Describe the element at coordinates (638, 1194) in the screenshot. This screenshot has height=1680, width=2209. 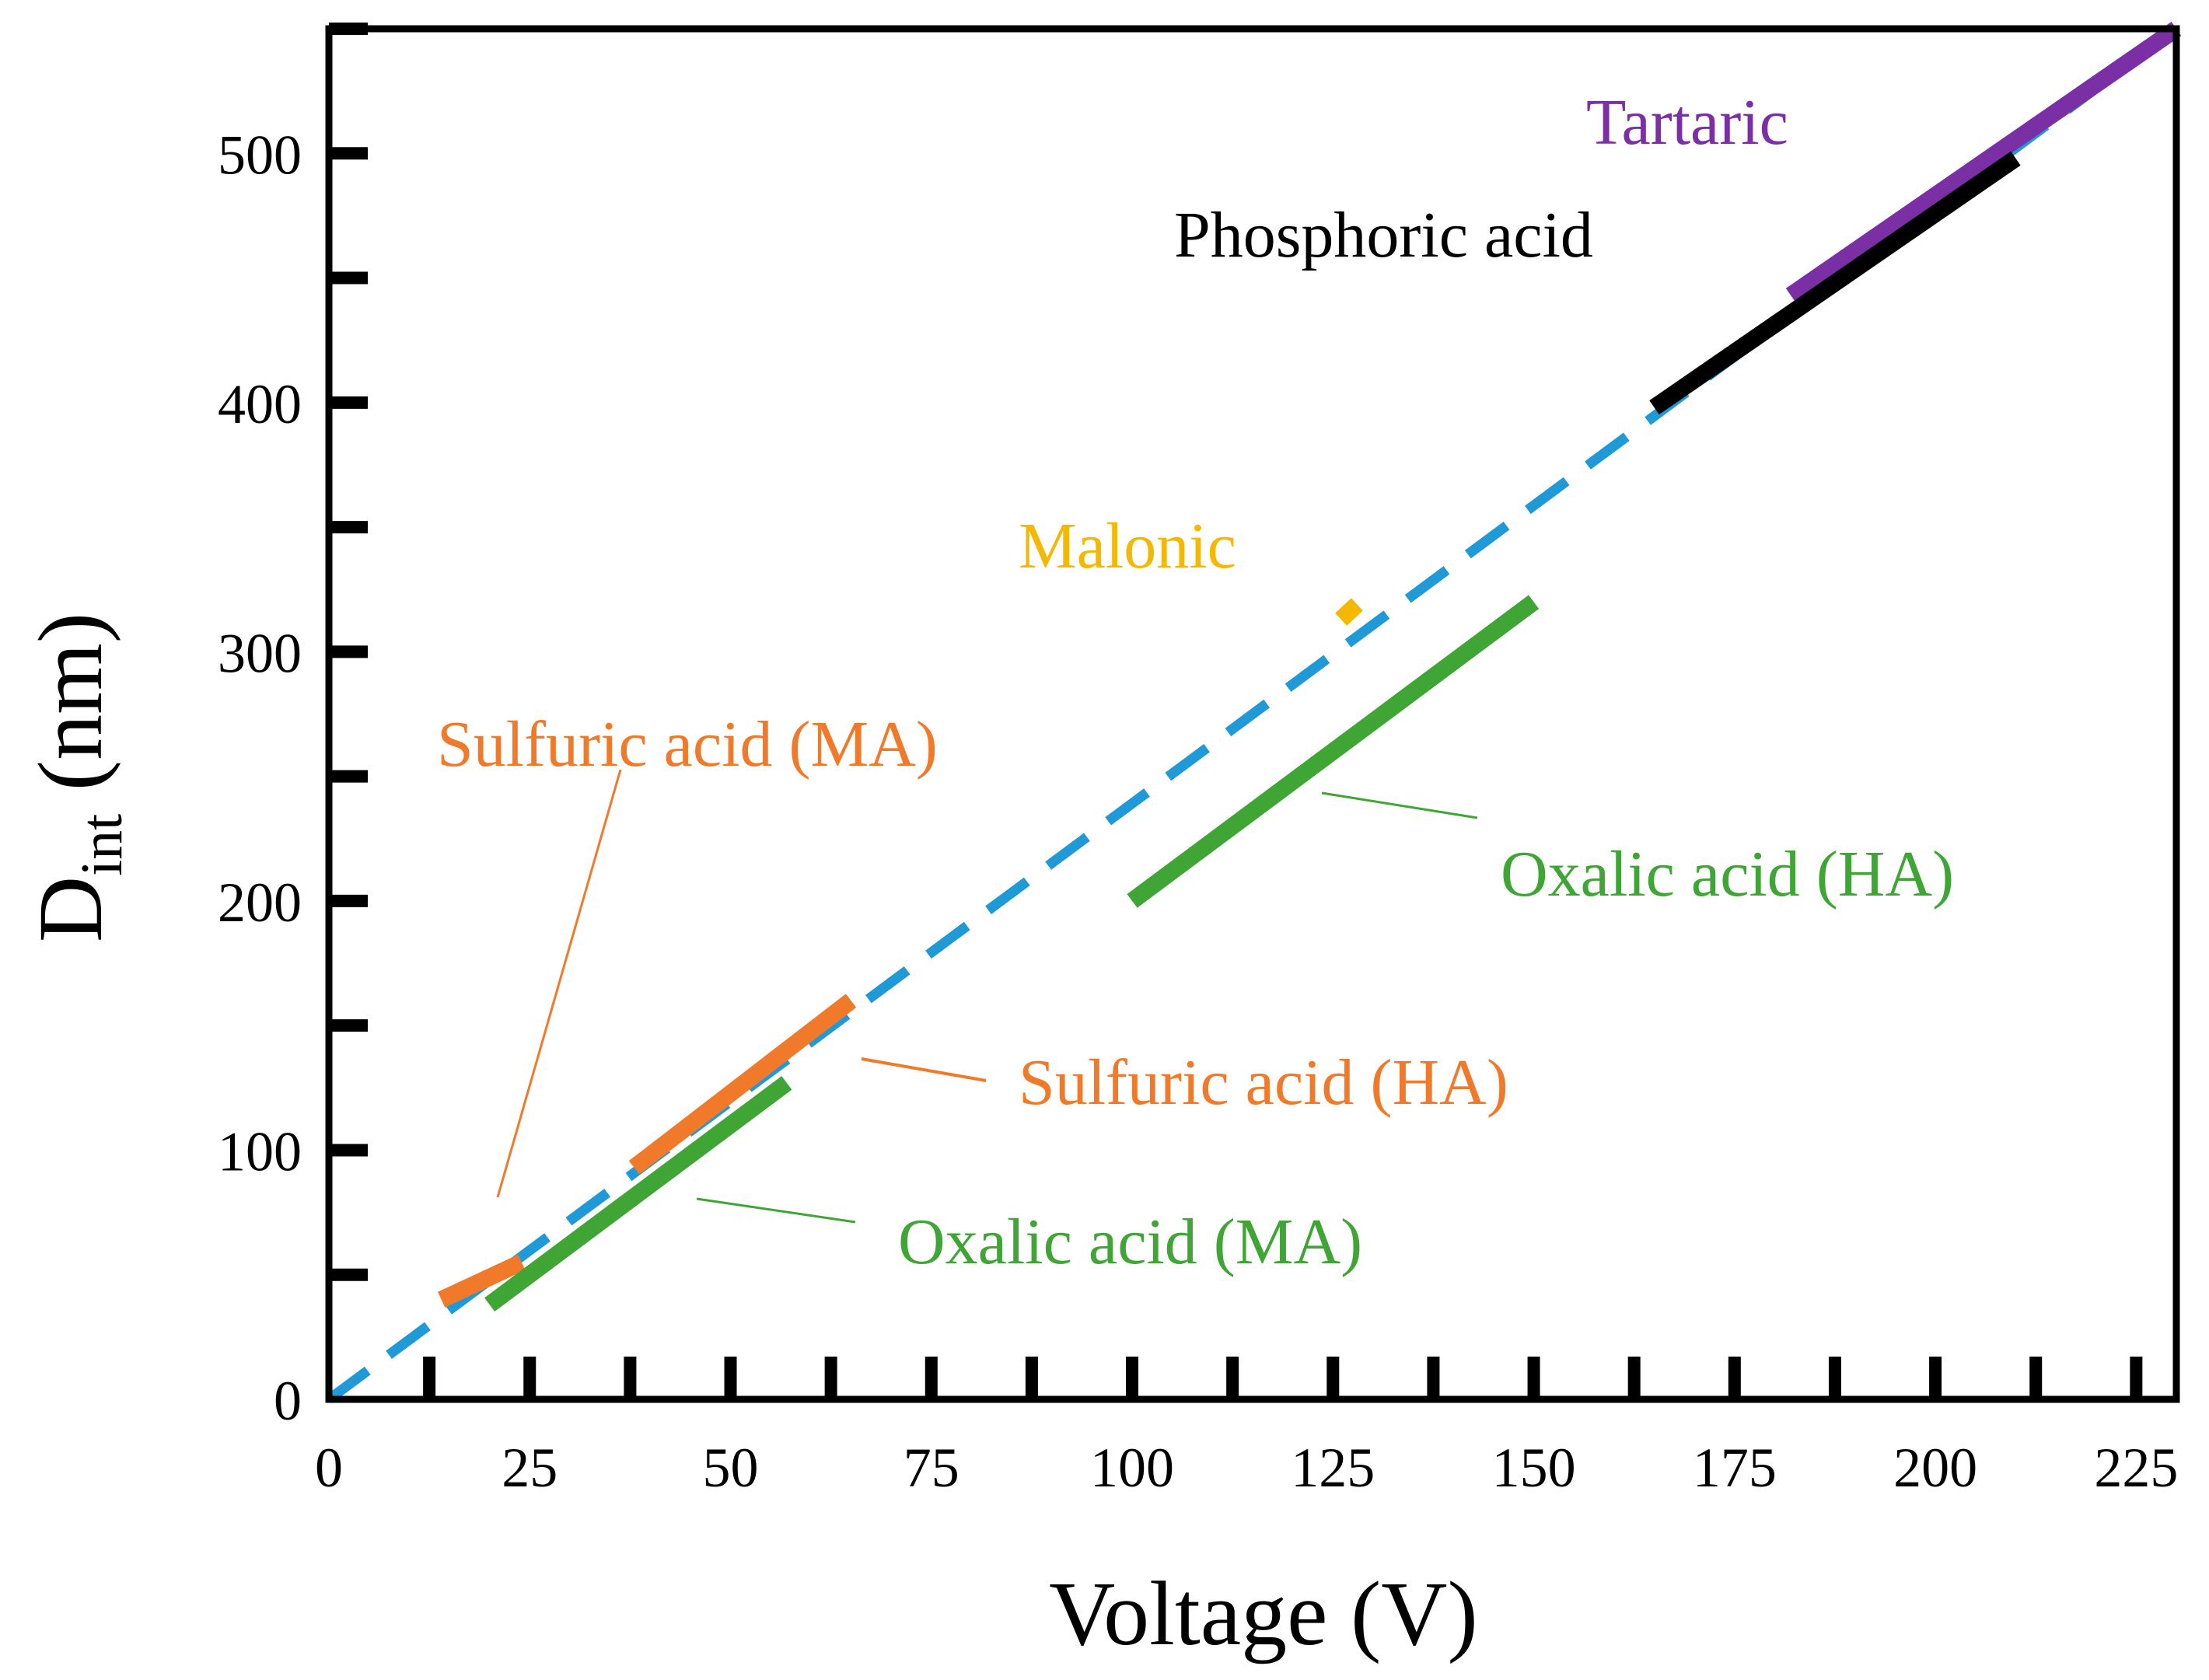
I see `series-oxalic-acid-ma` at that location.